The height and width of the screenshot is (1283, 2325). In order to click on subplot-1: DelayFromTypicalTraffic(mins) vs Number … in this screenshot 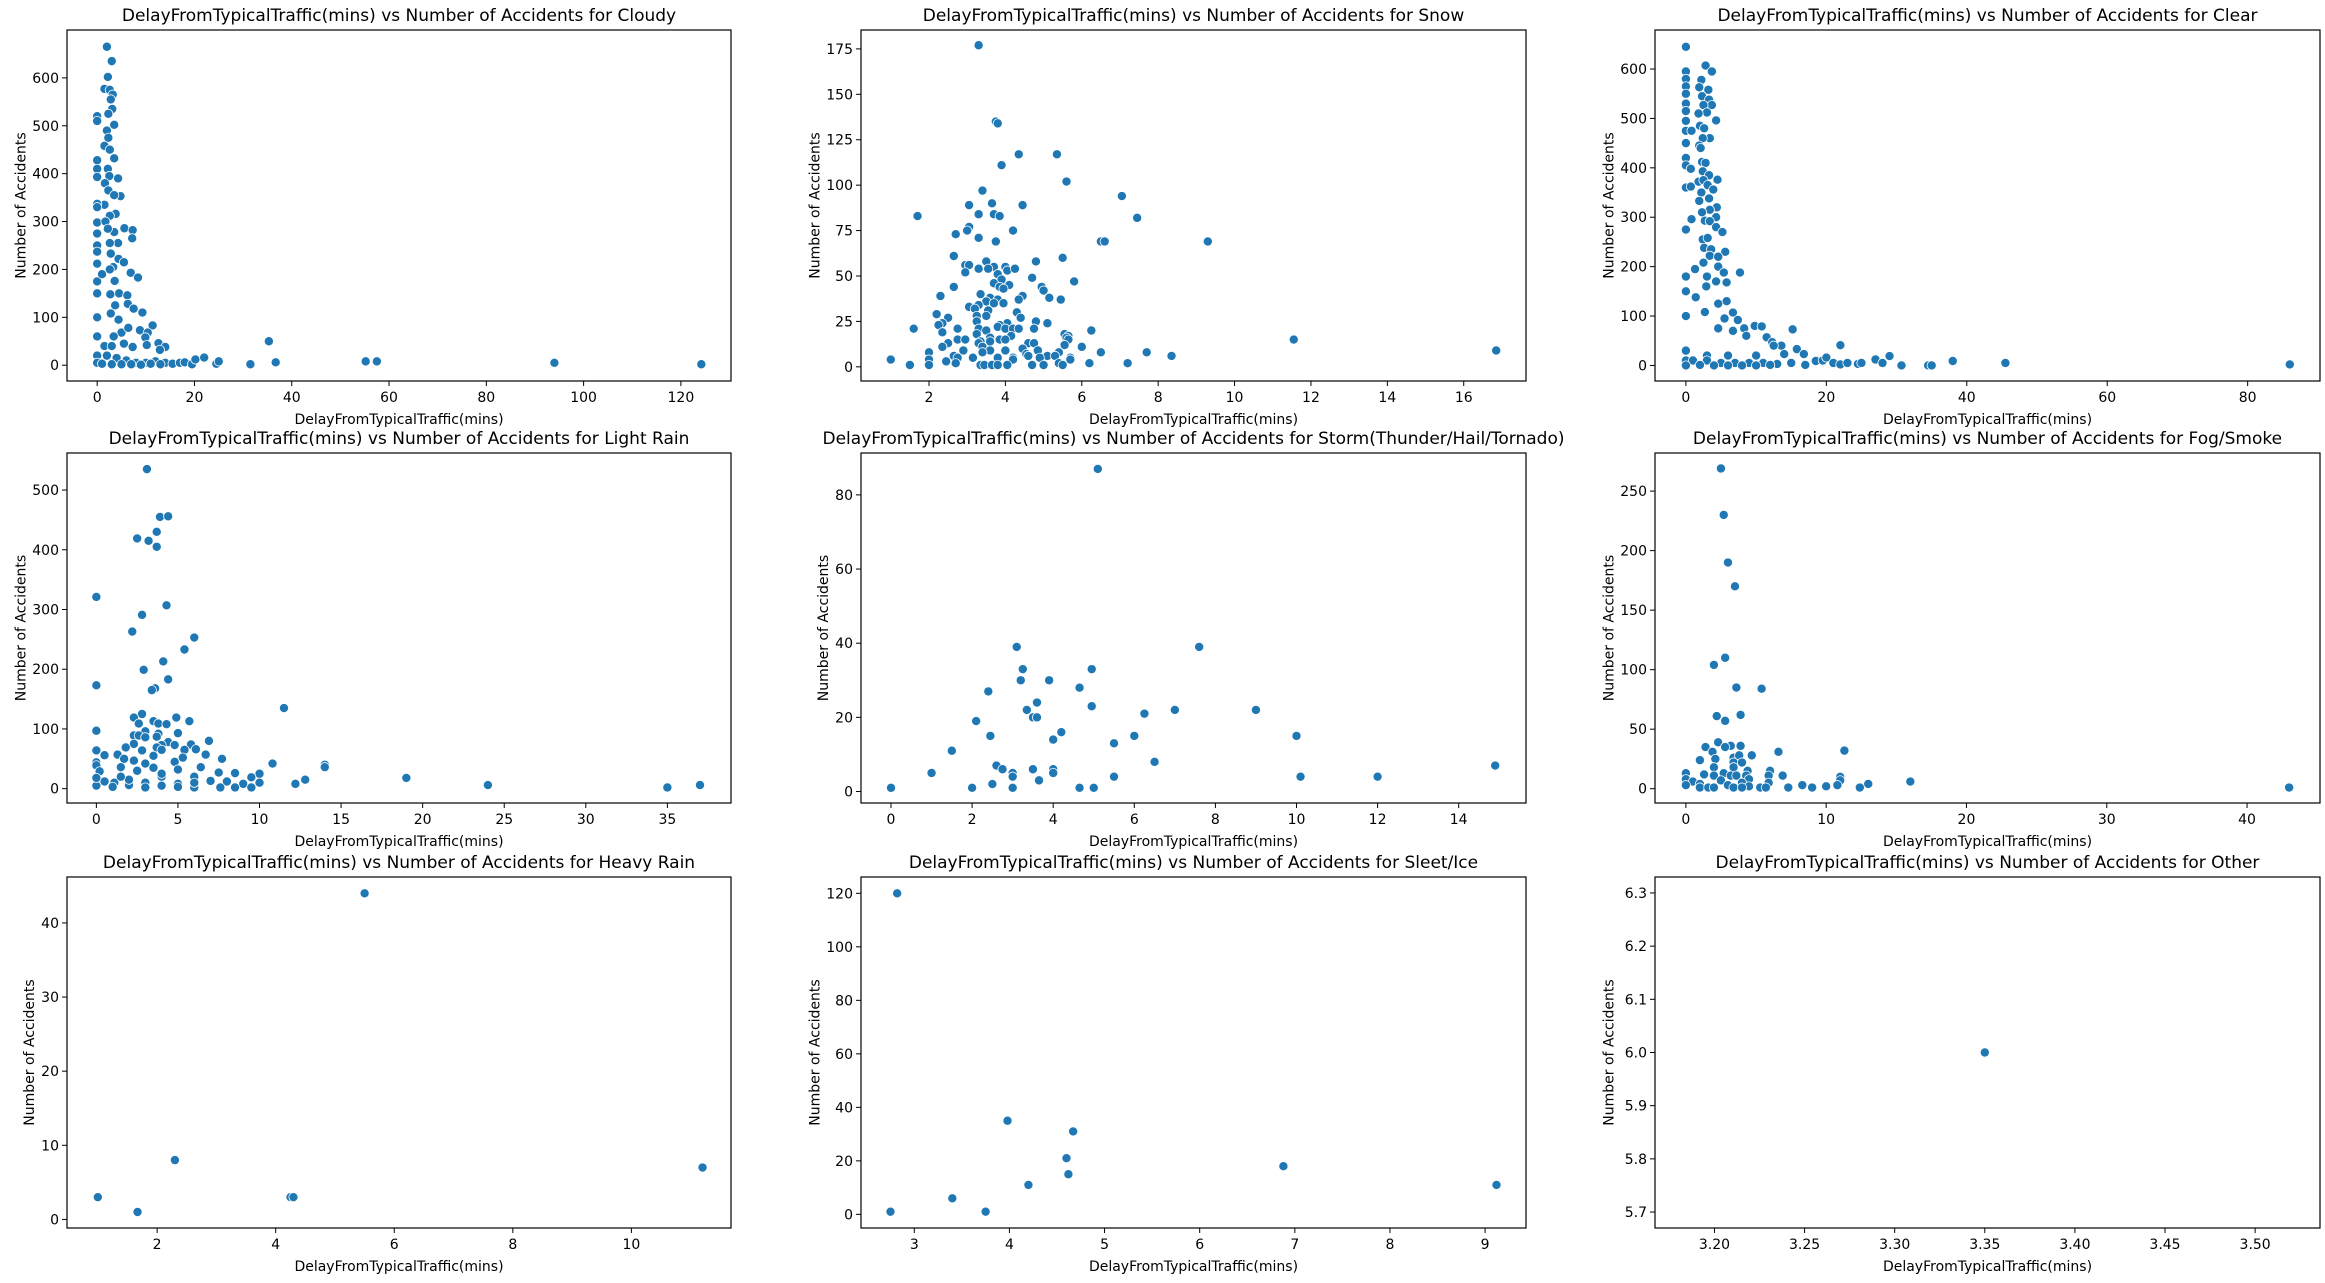, I will do `click(373, 217)`.